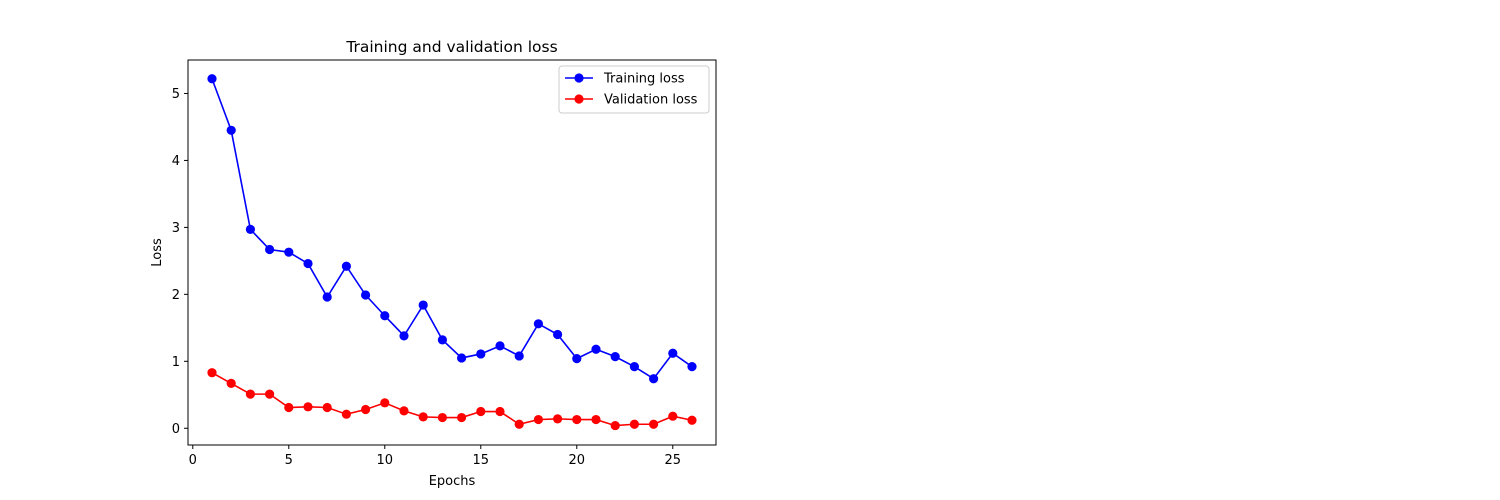  What do you see at coordinates (176, 161) in the screenshot?
I see `y-tick-label: 4` at bounding box center [176, 161].